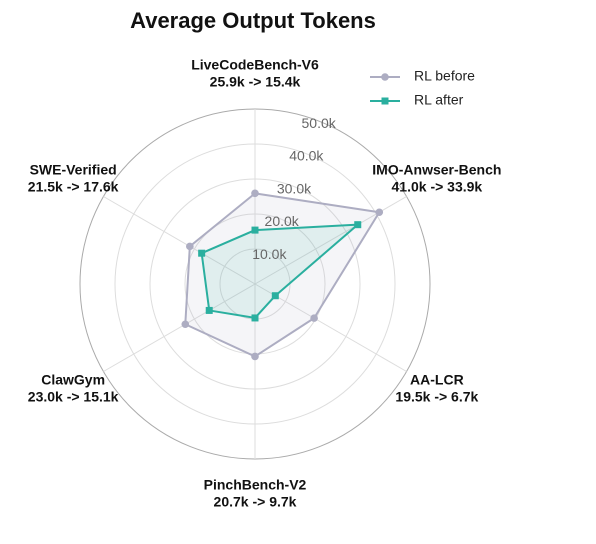 Image resolution: width=596 pixels, height=544 pixels. I want to click on y-tick-label: 50.0k, so click(319, 123).